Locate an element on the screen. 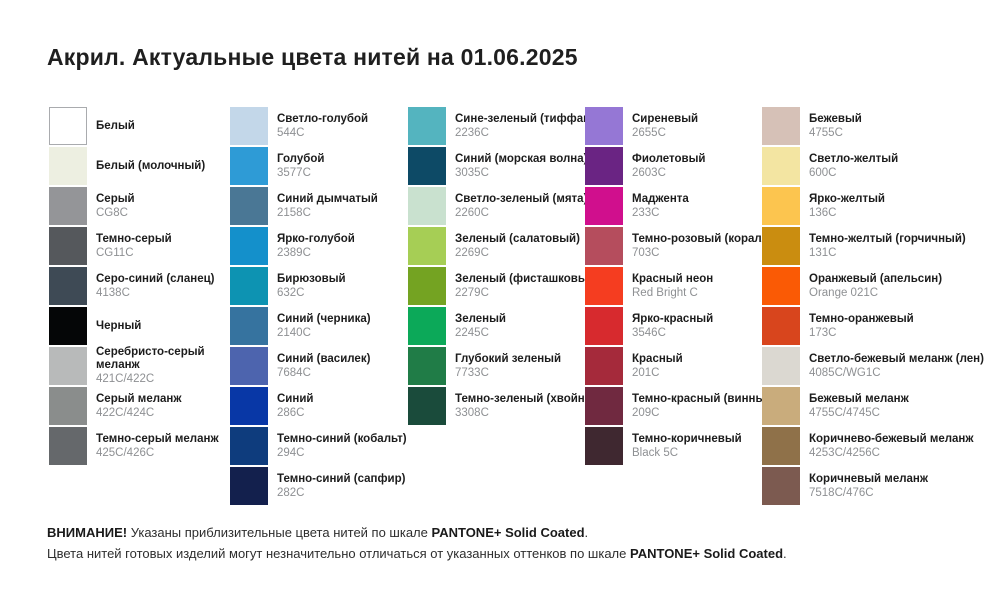 This screenshot has width=1000, height=609. color-label: Глубокий зеленый 7733C is located at coordinates (508, 366).